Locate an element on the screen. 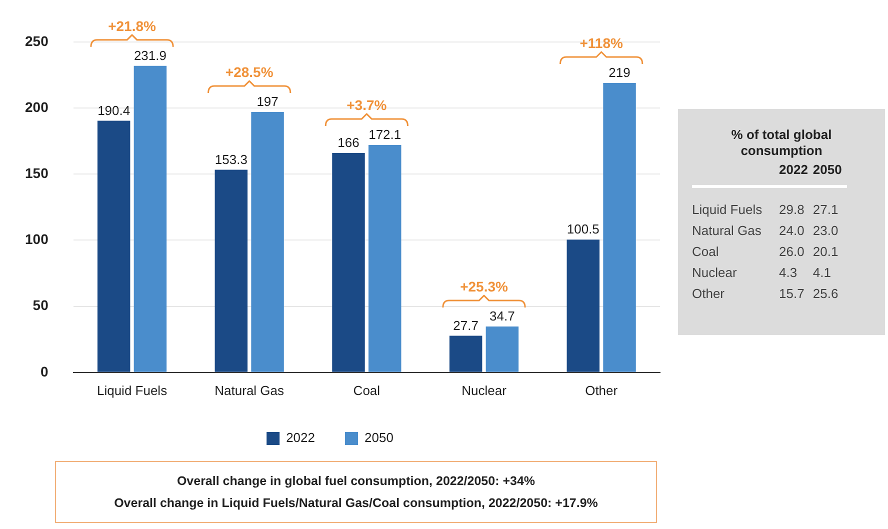 This screenshot has height=529, width=888. category-label: Other is located at coordinates (709, 294).